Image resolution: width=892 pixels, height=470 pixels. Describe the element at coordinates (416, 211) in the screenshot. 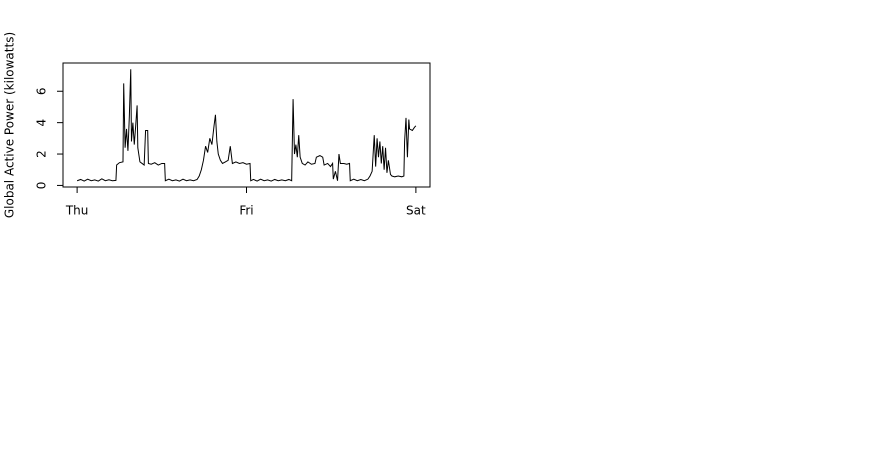

I see `x-tick-label: Sat` at that location.